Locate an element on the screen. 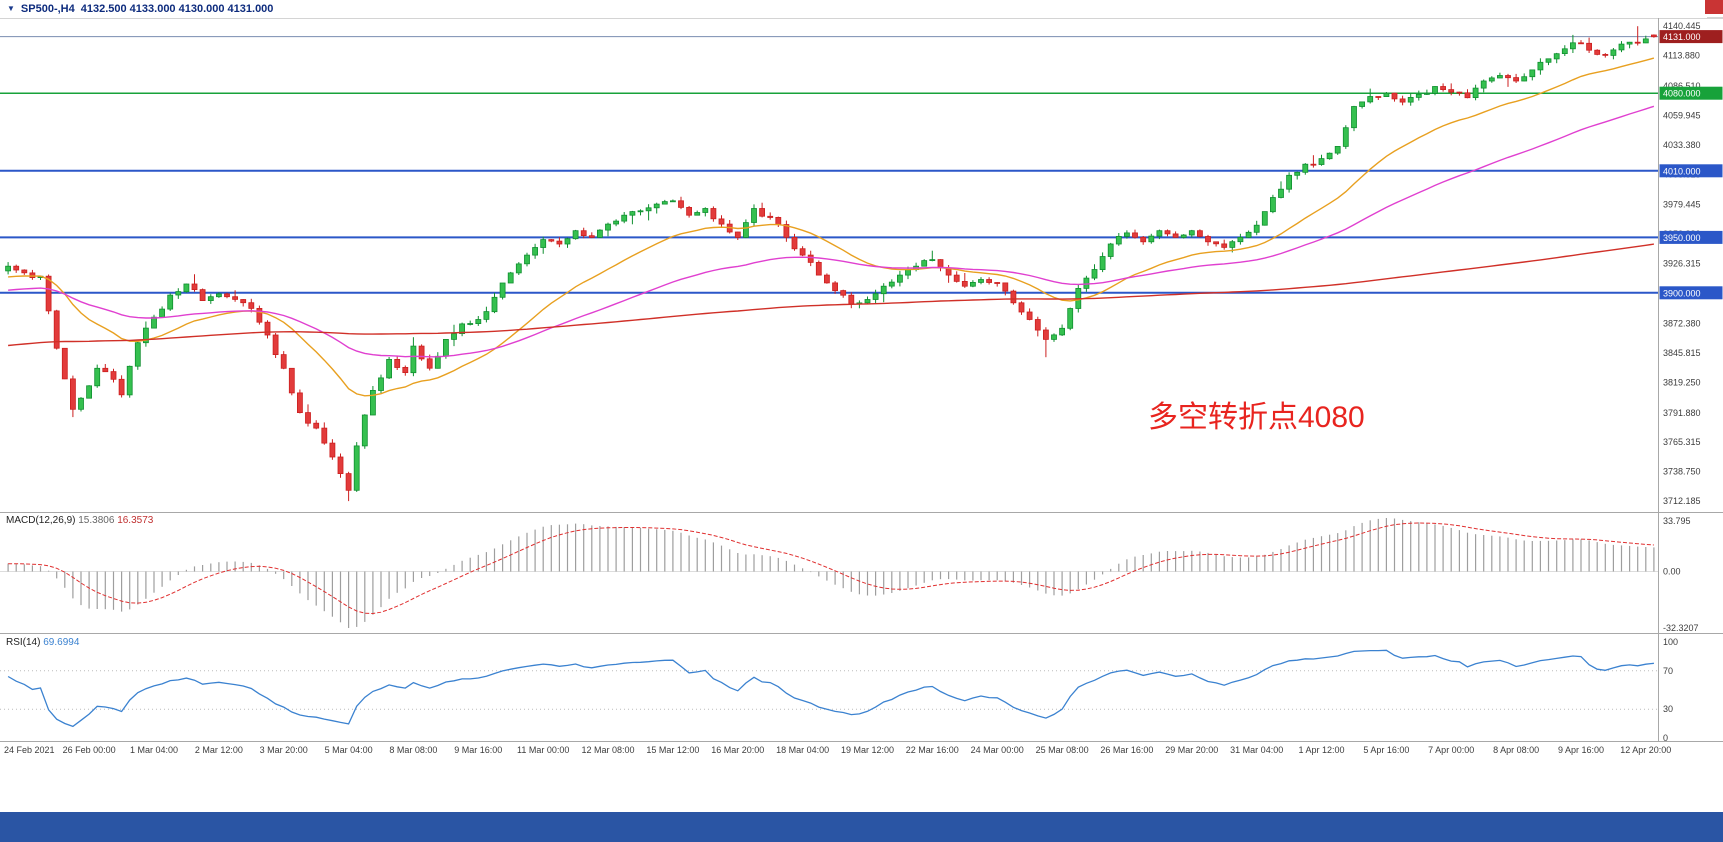 The image size is (1723, 842). svg-text: 3712.185 is located at coordinates (1682, 501).